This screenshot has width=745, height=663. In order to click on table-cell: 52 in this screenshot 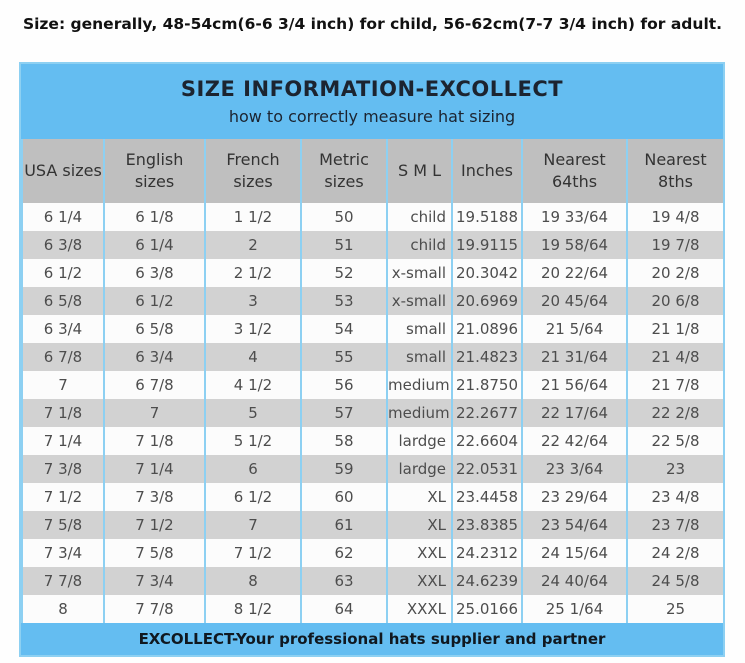, I will do `click(344, 273)`.